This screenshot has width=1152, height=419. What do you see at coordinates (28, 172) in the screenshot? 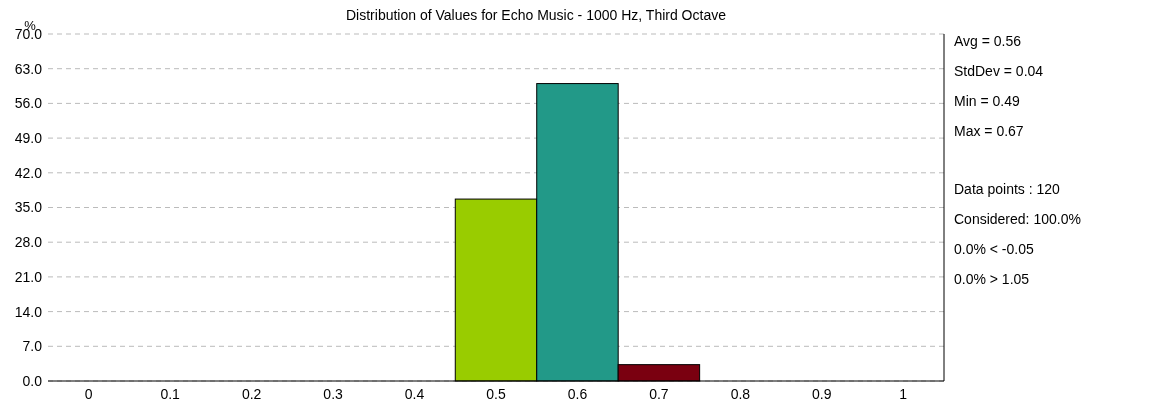
I see `y-tick-label: 42.0` at bounding box center [28, 172].